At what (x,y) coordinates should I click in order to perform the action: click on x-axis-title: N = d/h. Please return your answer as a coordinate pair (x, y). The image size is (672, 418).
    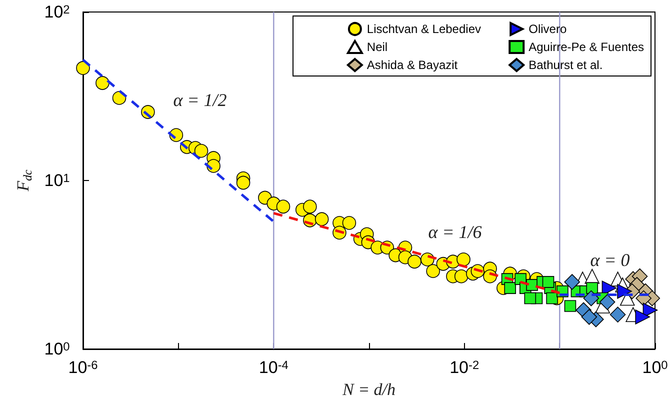
    Looking at the image, I should click on (368, 389).